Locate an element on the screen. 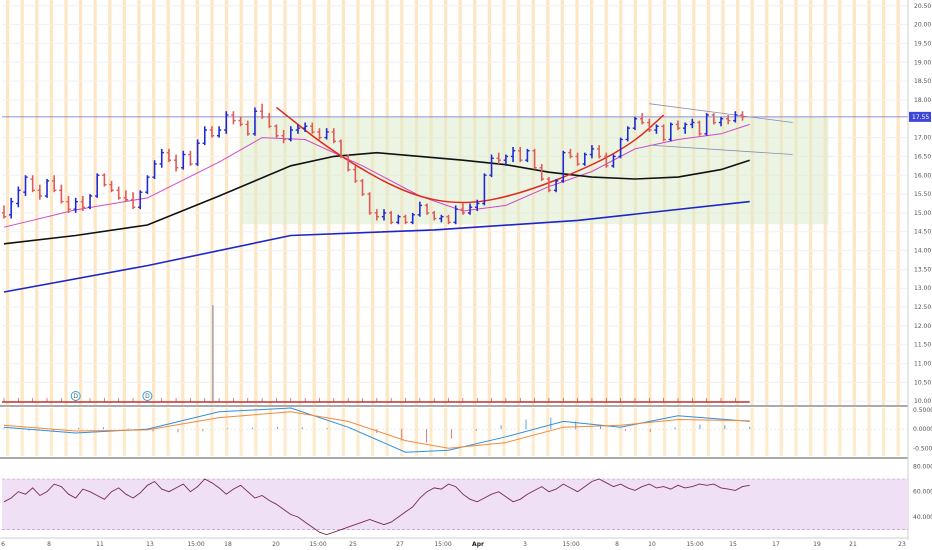 The width and height of the screenshot is (932, 550). rsi-tick-label: 40.0000 is located at coordinates (922, 517).